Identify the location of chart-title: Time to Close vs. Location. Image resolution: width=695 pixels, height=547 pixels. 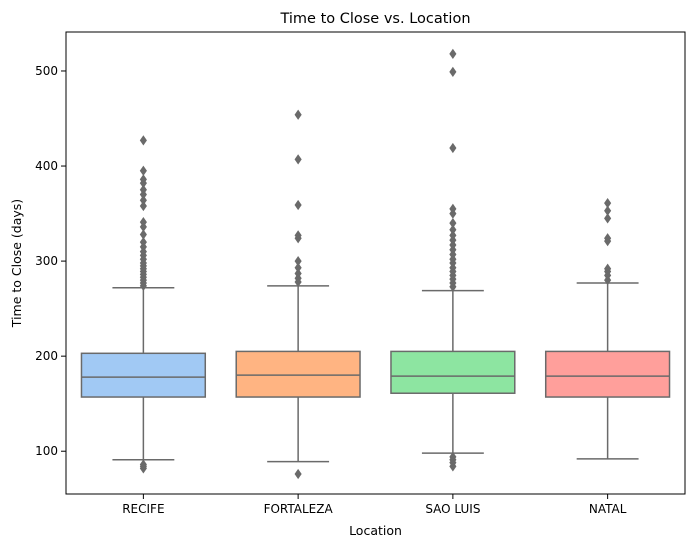
(374, 19).